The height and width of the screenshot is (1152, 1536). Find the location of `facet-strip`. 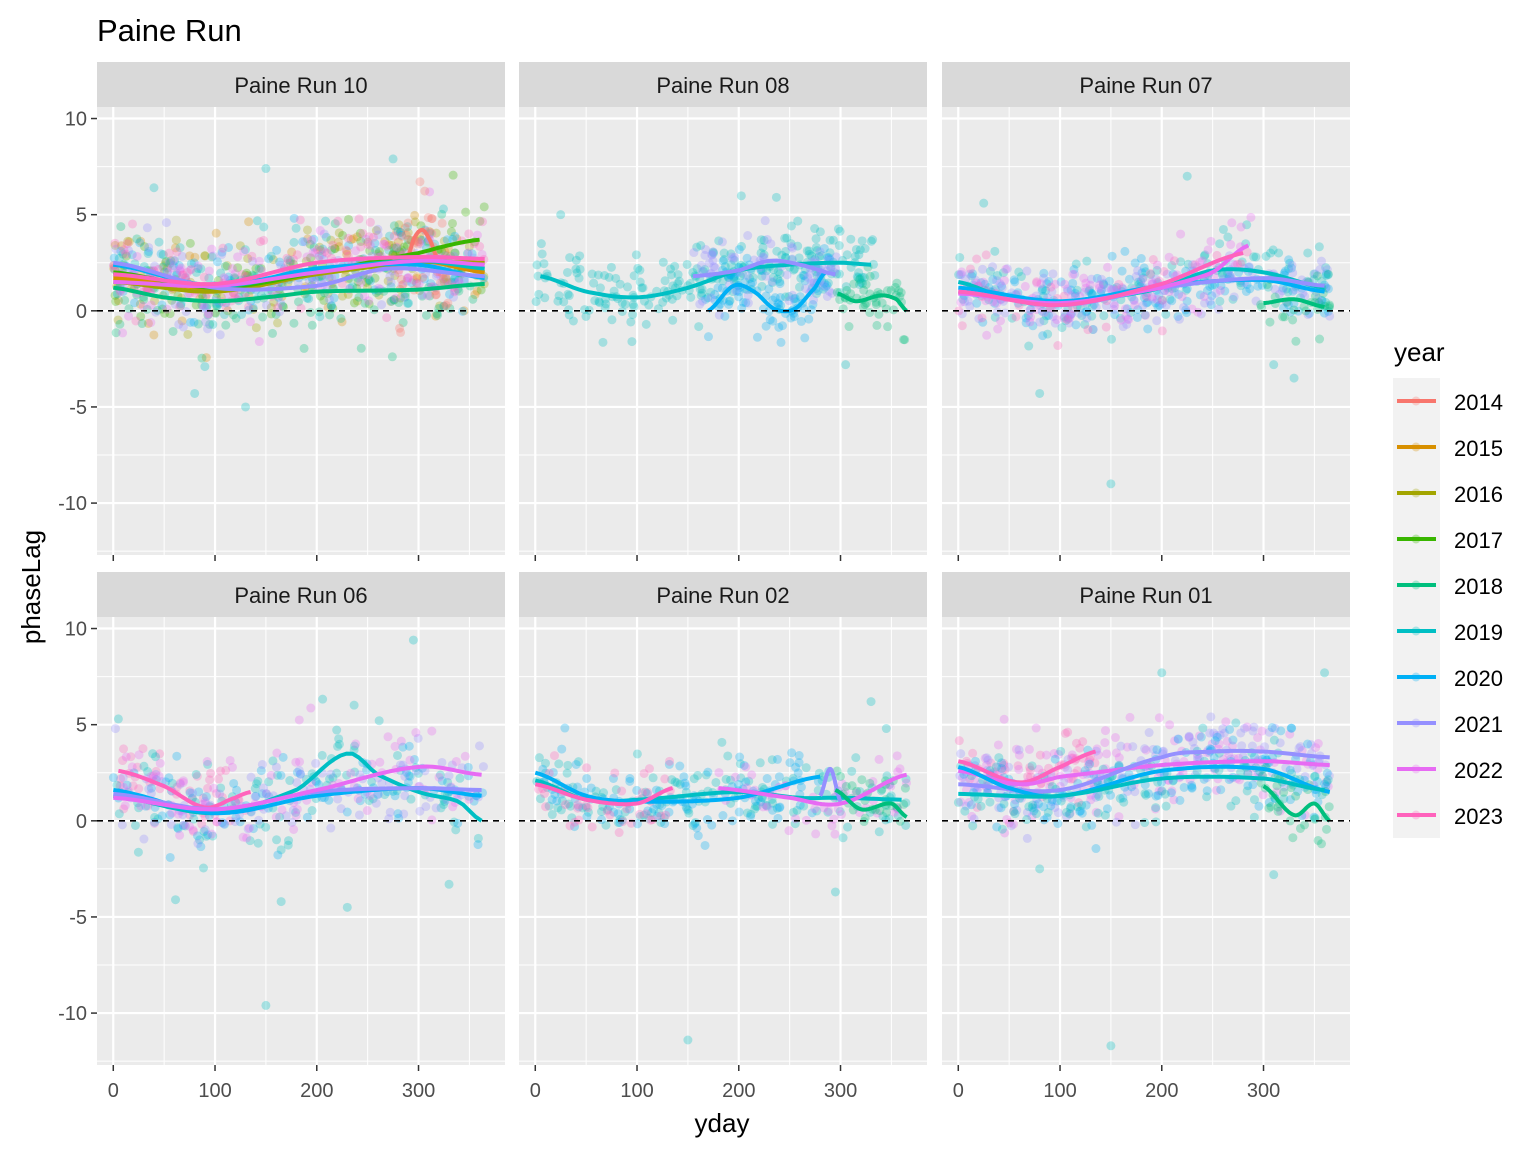

facet-strip is located at coordinates (1146, 84).